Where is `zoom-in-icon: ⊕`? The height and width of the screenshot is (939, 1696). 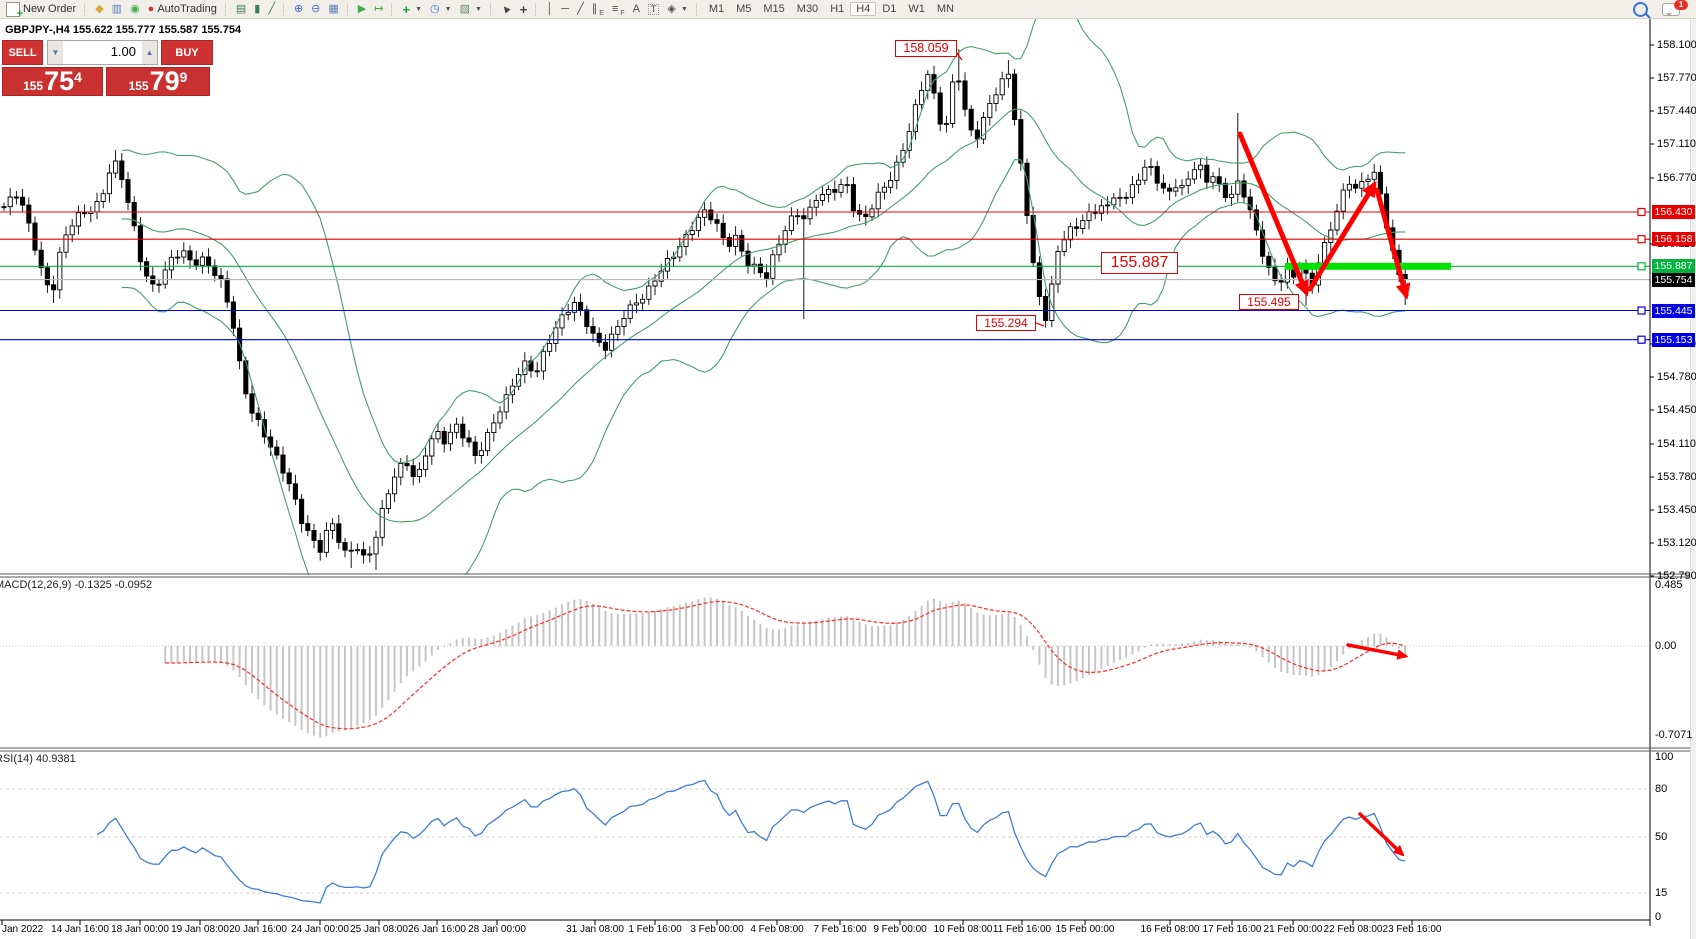 zoom-in-icon: ⊕ is located at coordinates (298, 8).